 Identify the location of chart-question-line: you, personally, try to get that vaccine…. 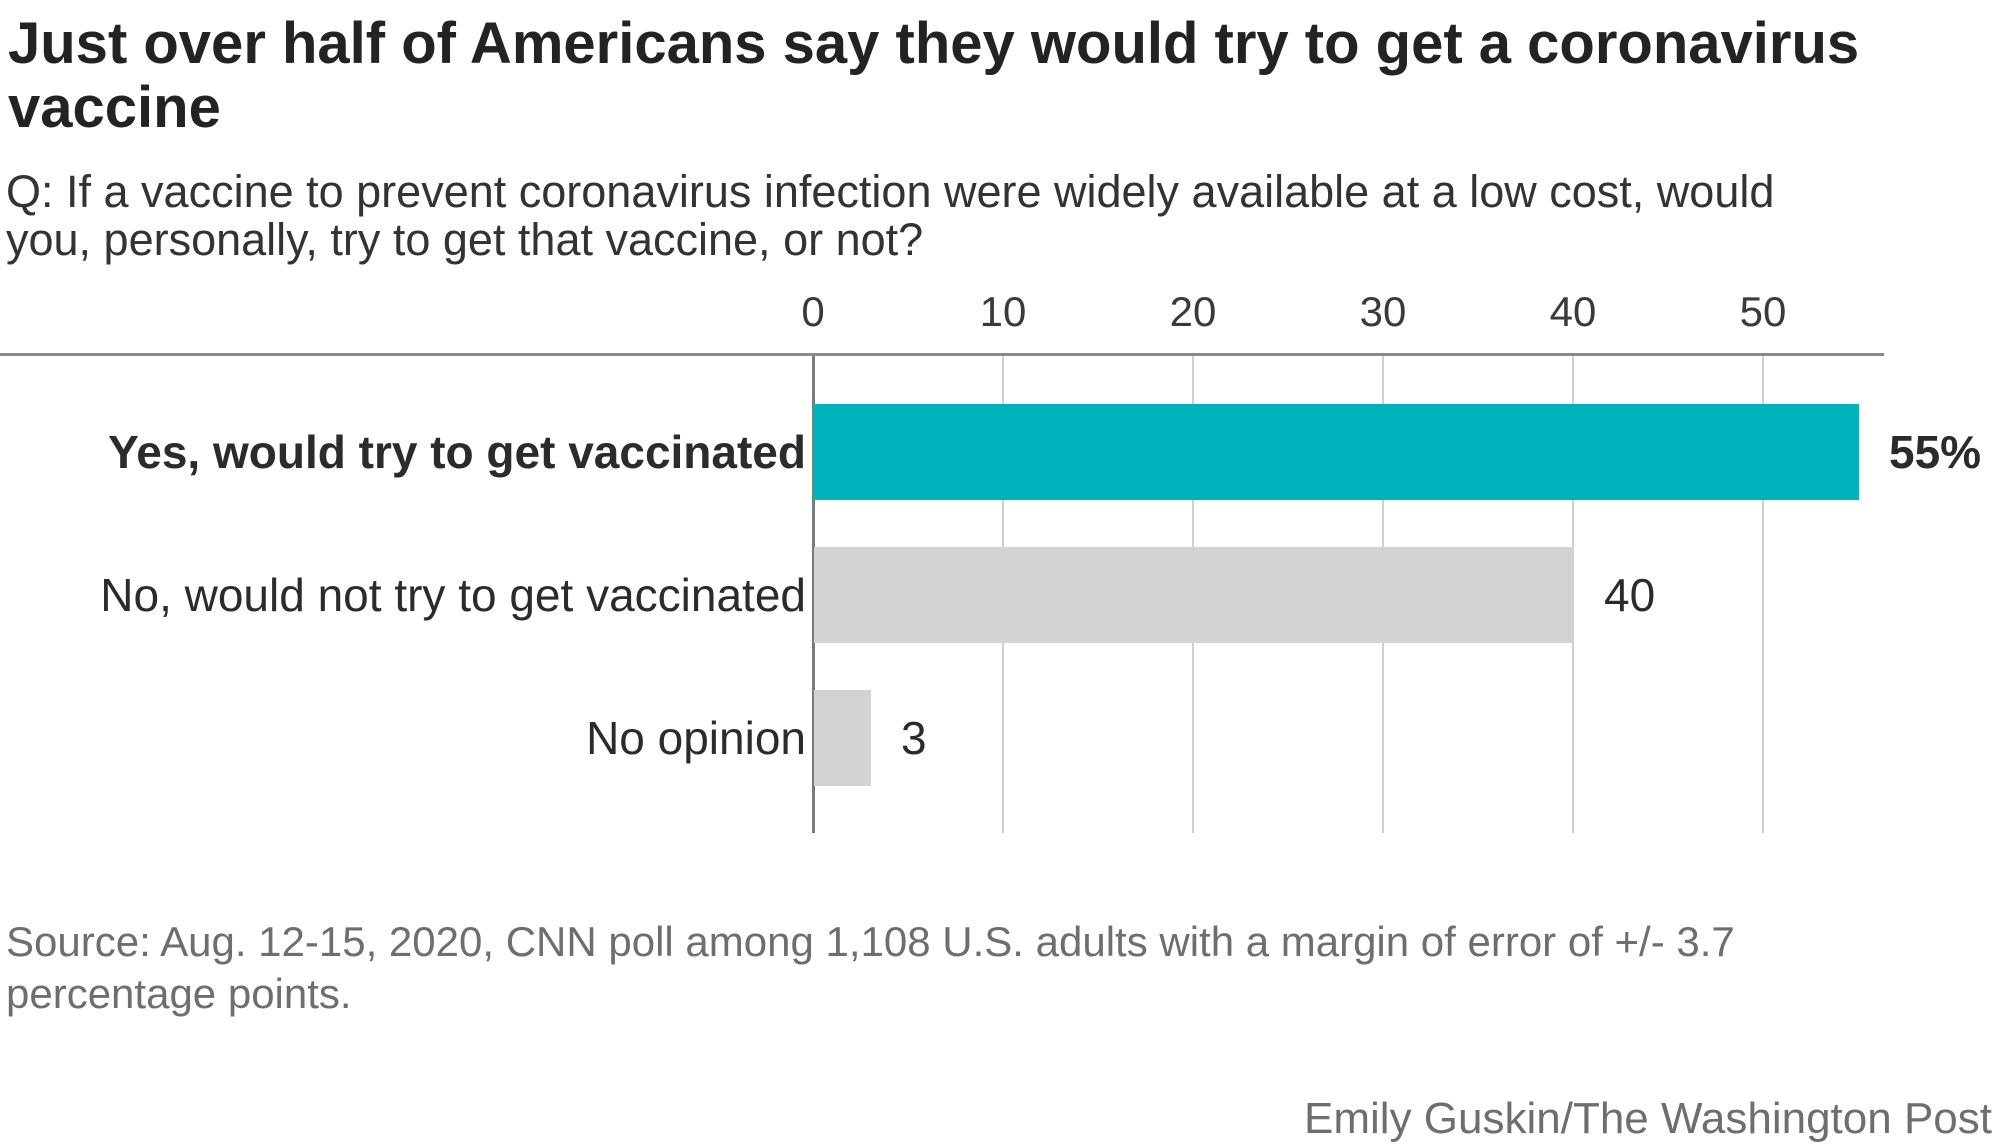
(465, 239).